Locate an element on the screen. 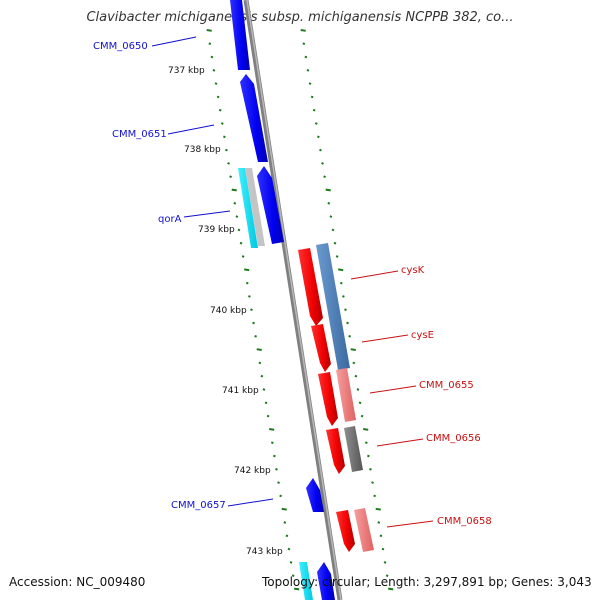  gene-label-CMM_0657: CMM_0657 is located at coordinates (198, 505).